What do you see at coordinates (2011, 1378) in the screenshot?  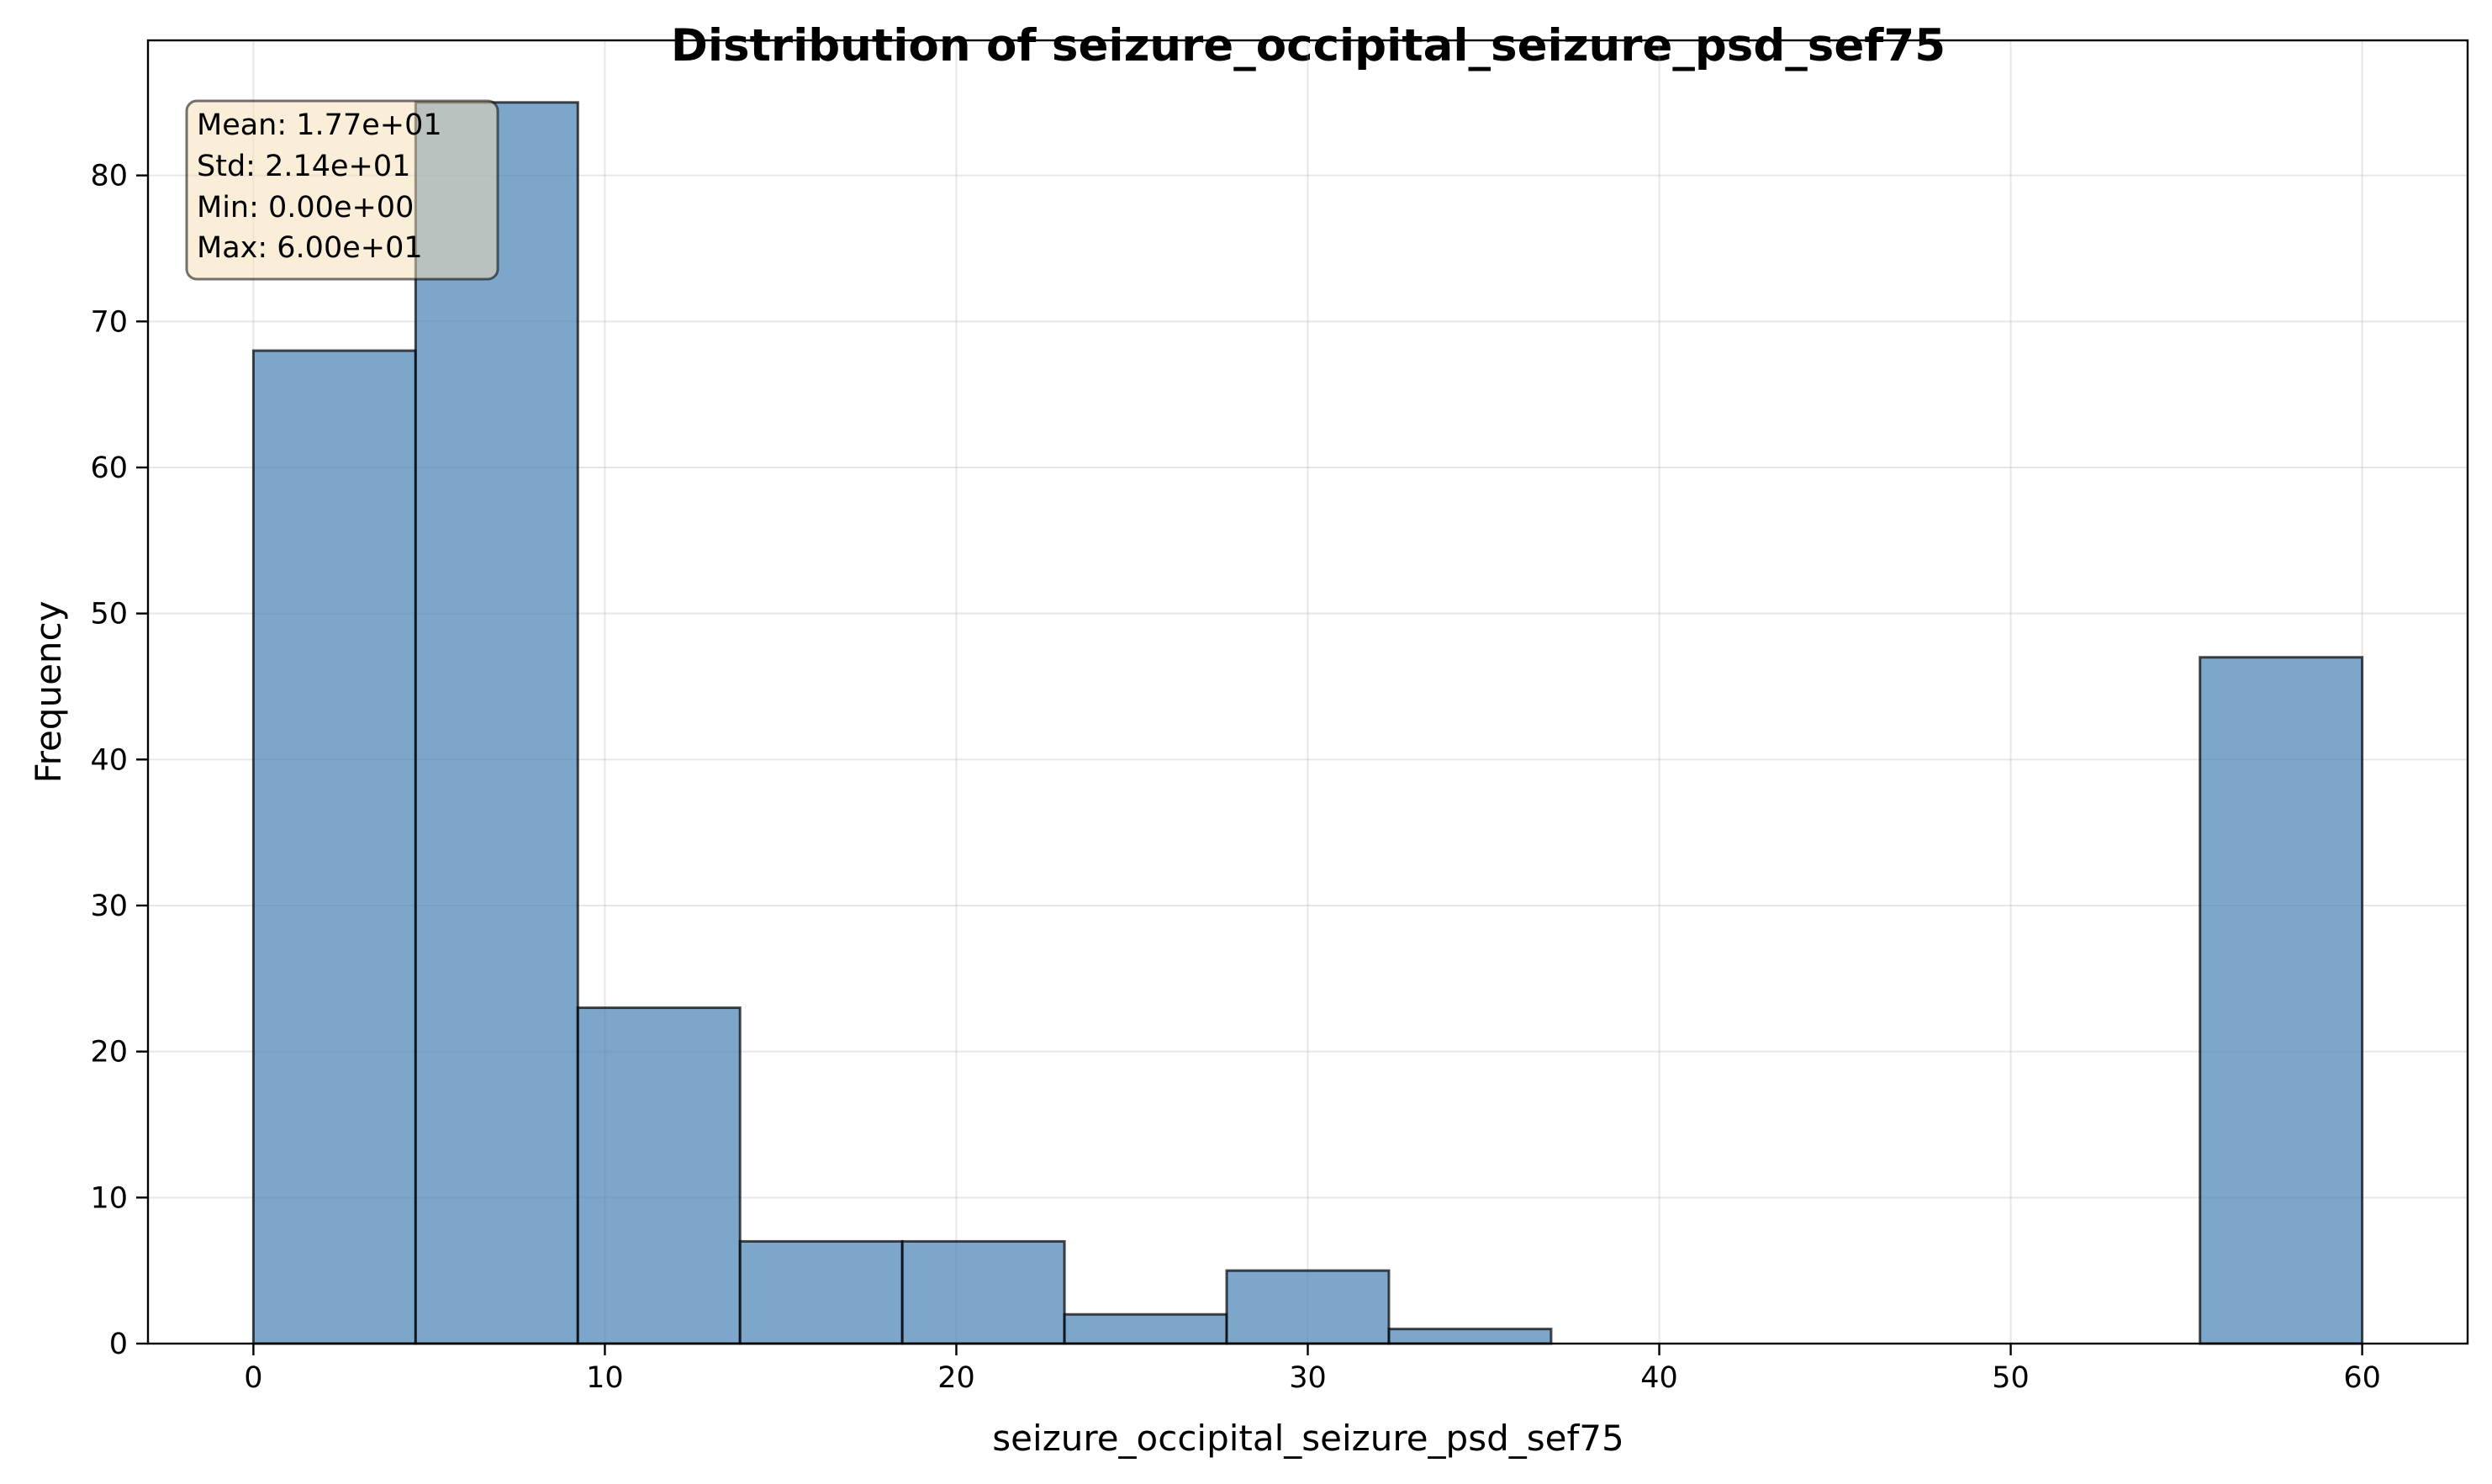 I see `x-tick-label: 50` at bounding box center [2011, 1378].